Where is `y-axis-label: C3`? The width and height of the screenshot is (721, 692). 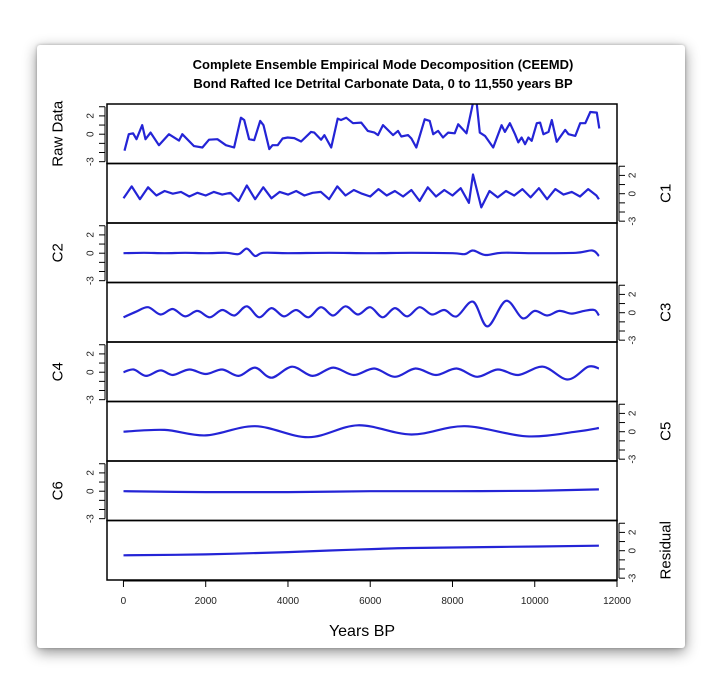
y-axis-label: C3 is located at coordinates (666, 312).